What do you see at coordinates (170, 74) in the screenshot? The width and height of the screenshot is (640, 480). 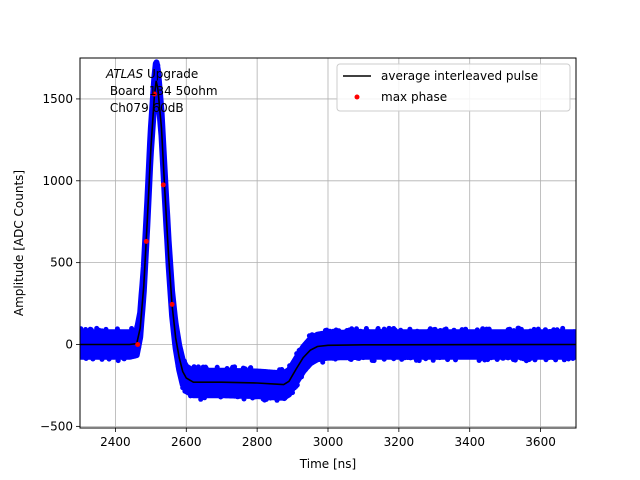 I see `annotation-upgrade: Upgrade` at bounding box center [170, 74].